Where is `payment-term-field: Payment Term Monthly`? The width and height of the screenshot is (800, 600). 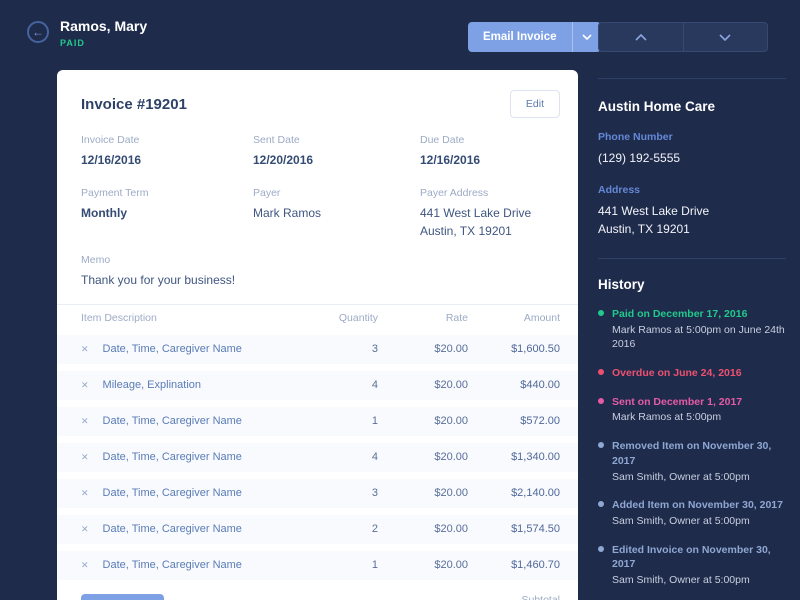
payment-term-field: Payment Term Monthly is located at coordinates (167, 213).